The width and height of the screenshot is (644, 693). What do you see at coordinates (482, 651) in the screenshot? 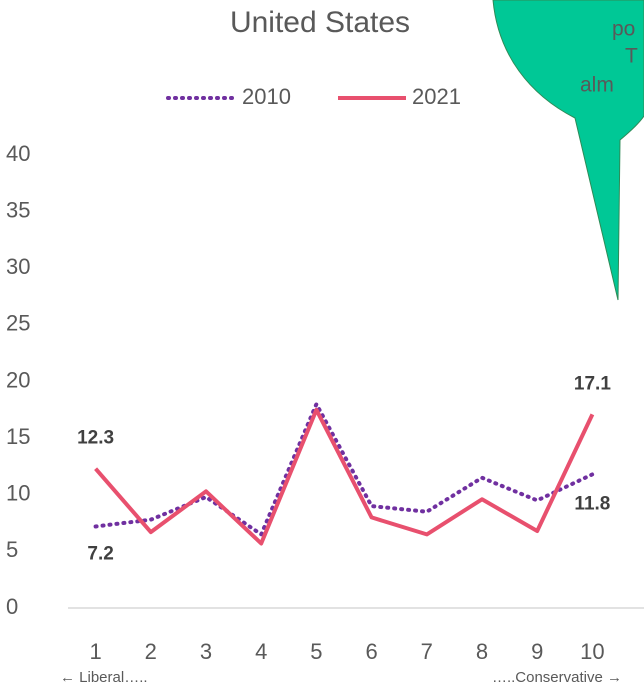
I see `x-tick-label: 8` at bounding box center [482, 651].